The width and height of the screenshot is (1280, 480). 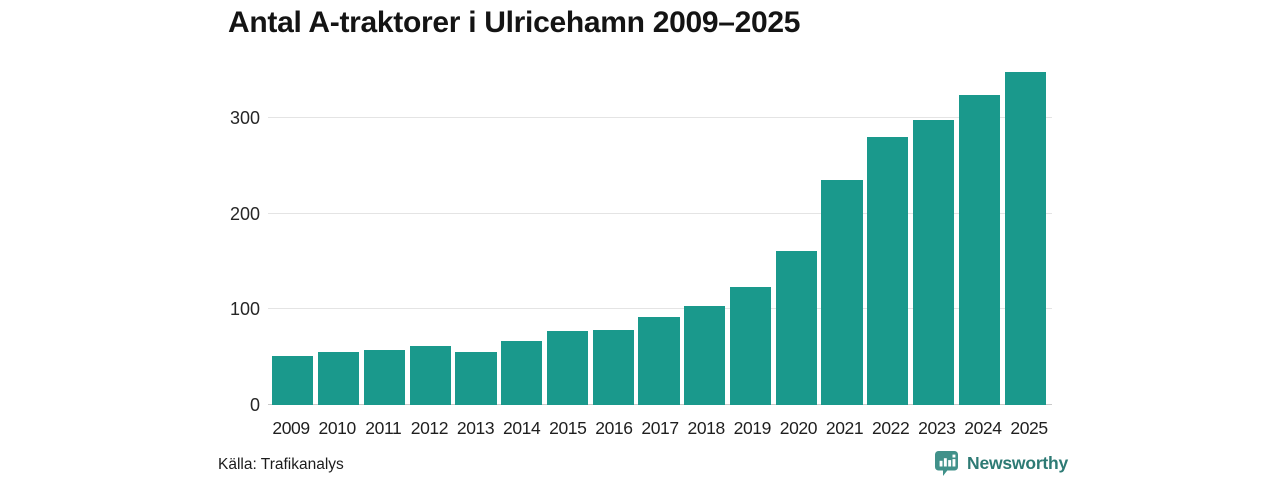 What do you see at coordinates (475, 428) in the screenshot?
I see `x-tick-label-2013: 2013` at bounding box center [475, 428].